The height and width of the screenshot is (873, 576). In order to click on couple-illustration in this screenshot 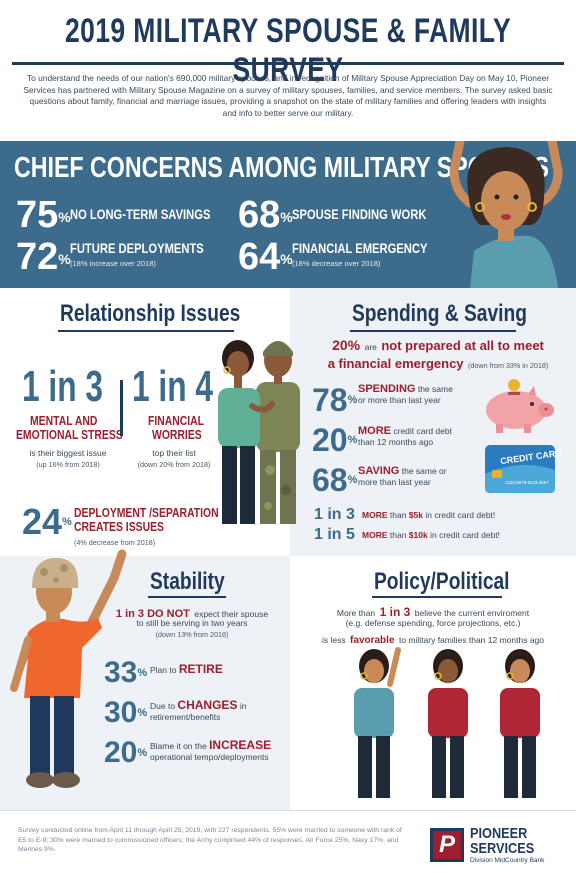, I will do `click(259, 432)`.